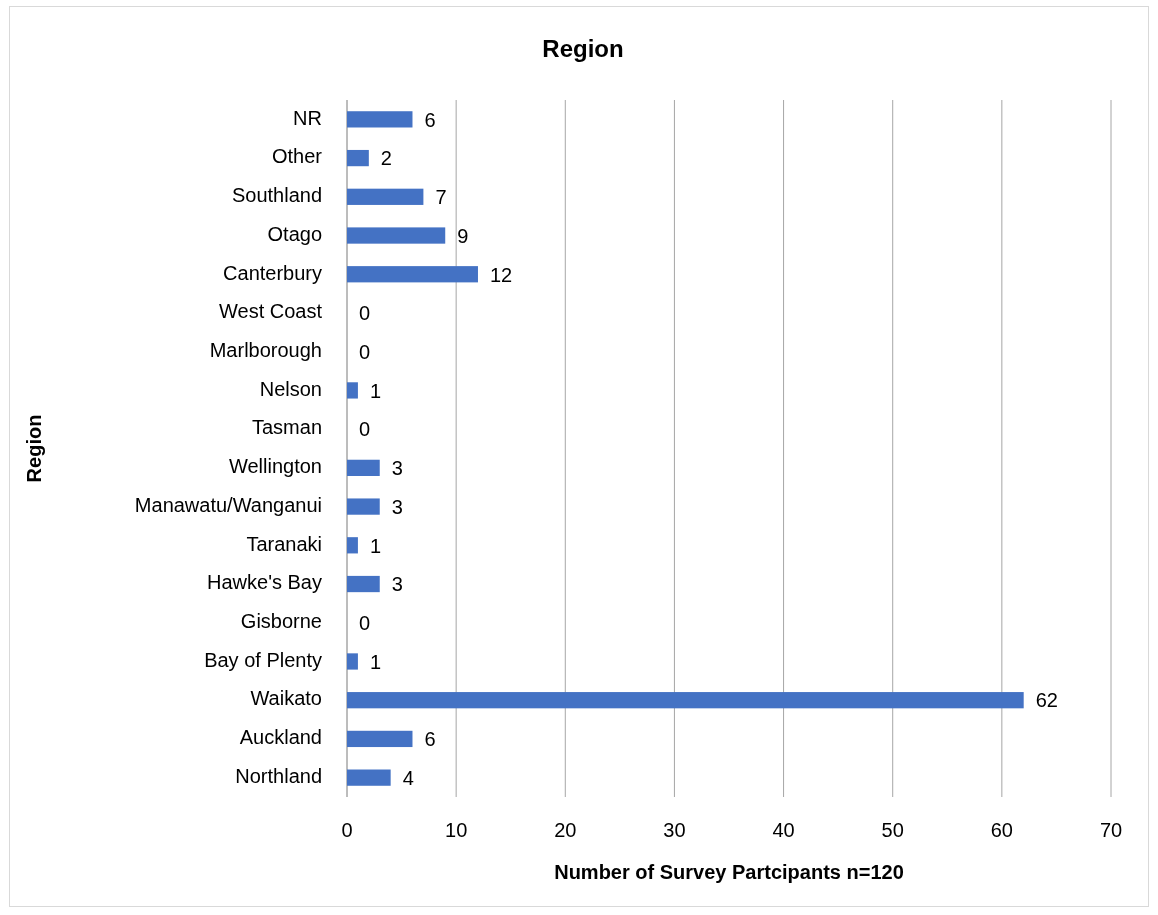 This screenshot has height=915, width=1158. What do you see at coordinates (347, 830) in the screenshot?
I see `x-tick-label: 0` at bounding box center [347, 830].